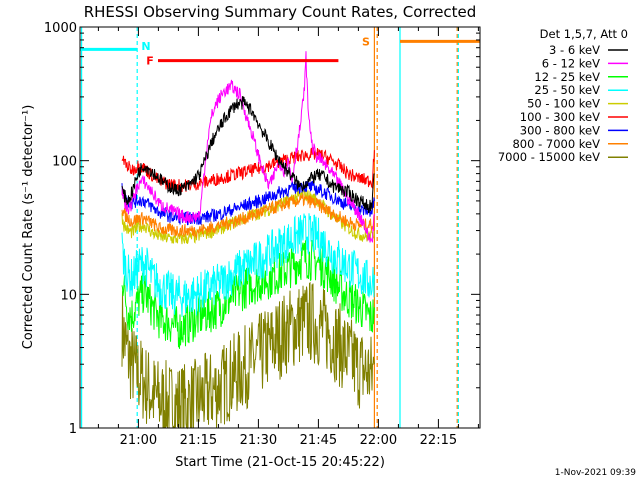  What do you see at coordinates (366, 41) in the screenshot?
I see `marker-label-saa: S` at bounding box center [366, 41].